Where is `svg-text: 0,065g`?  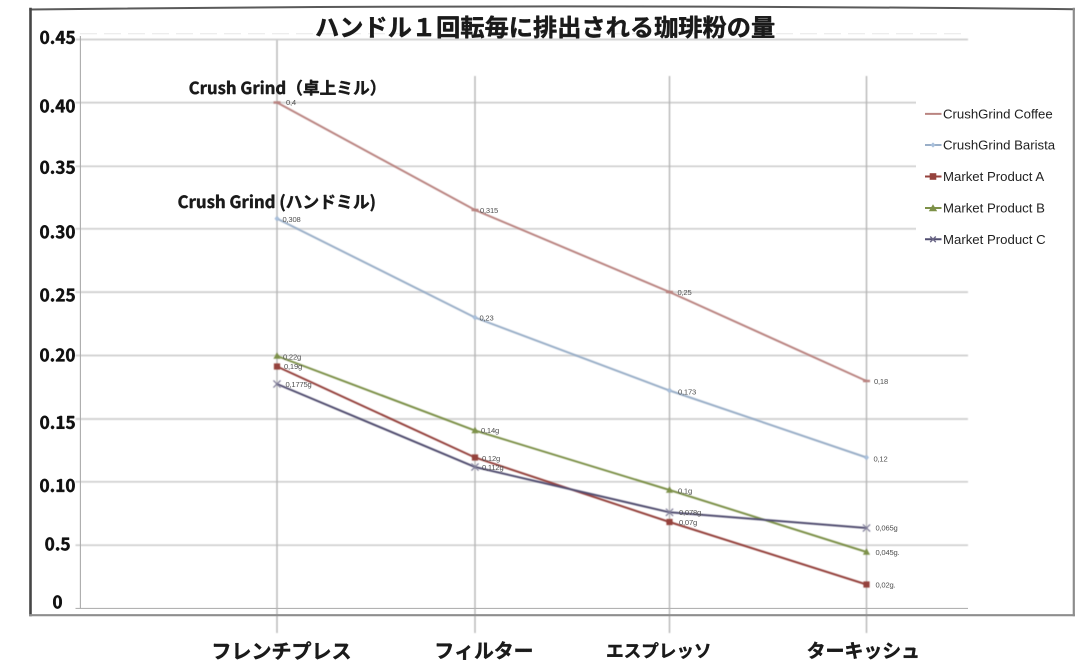 svg-text: 0,065g is located at coordinates (887, 528).